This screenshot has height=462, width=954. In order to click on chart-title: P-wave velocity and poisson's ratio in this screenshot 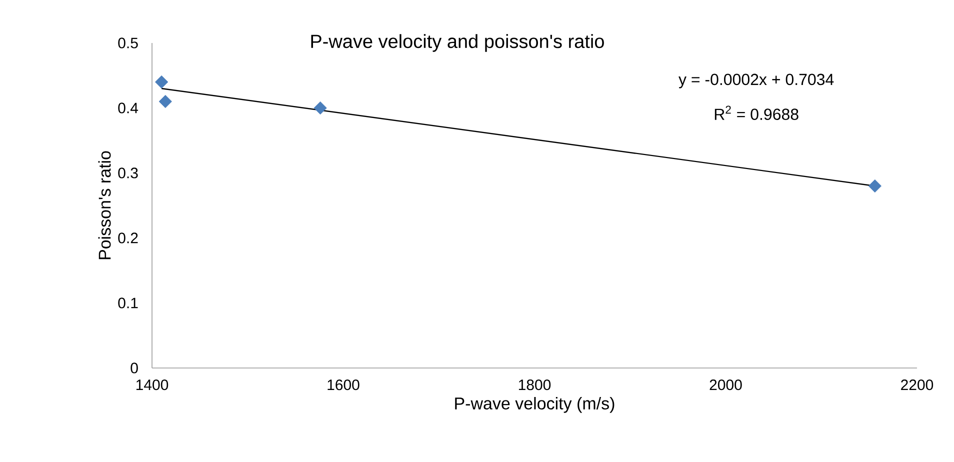, I will do `click(457, 43)`.